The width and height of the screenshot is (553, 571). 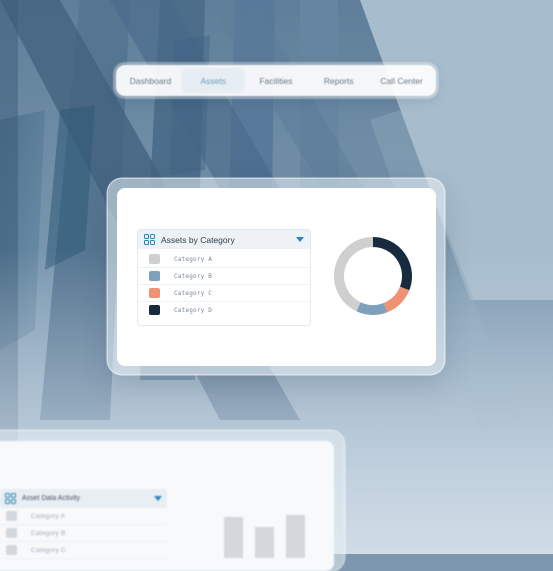 I want to click on legend-item: Category B, so click(x=224, y=276).